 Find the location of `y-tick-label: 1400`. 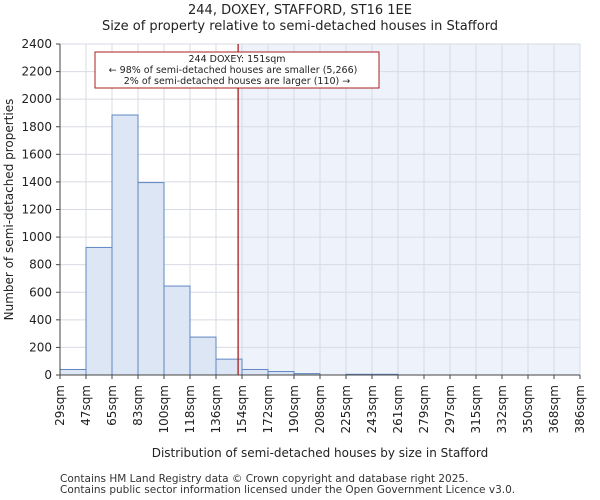

y-tick-label: 1400 is located at coordinates (36, 182).